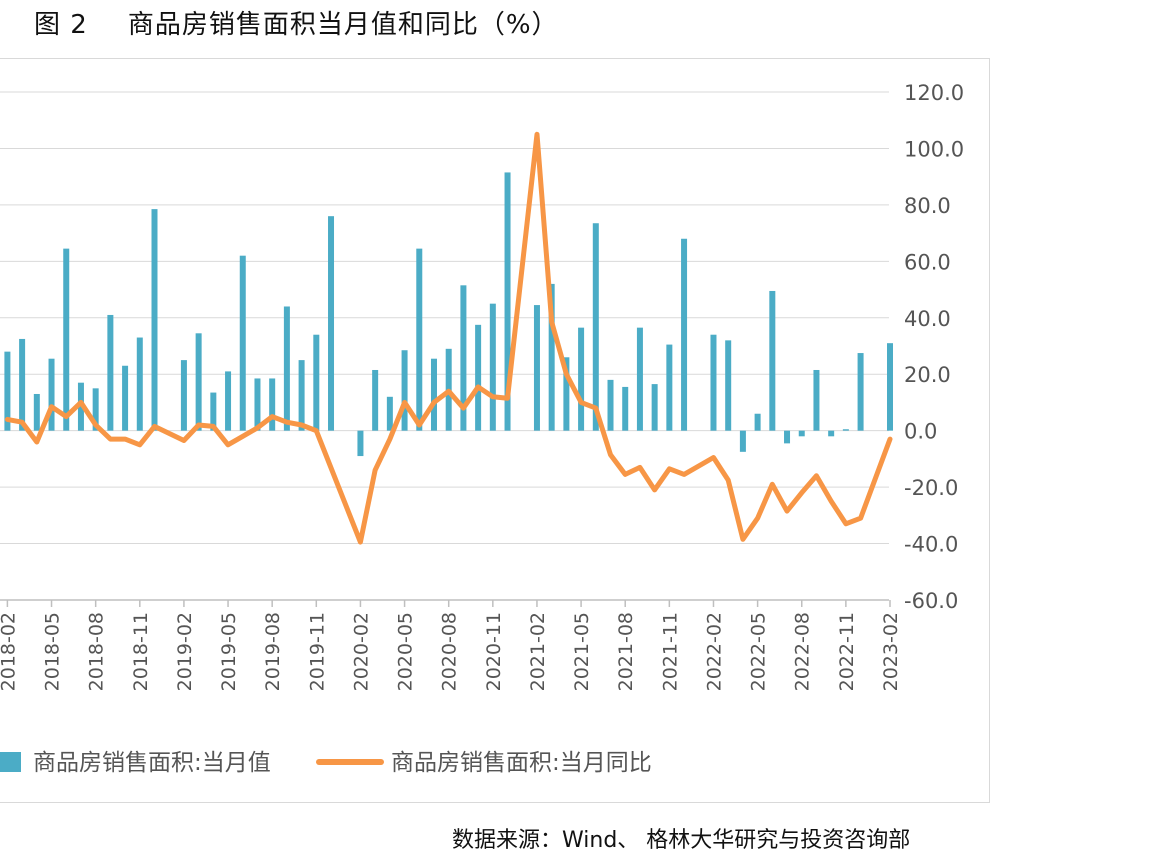  Describe the element at coordinates (931, 601) in the screenshot. I see `y-tick-label: -60.0` at that location.